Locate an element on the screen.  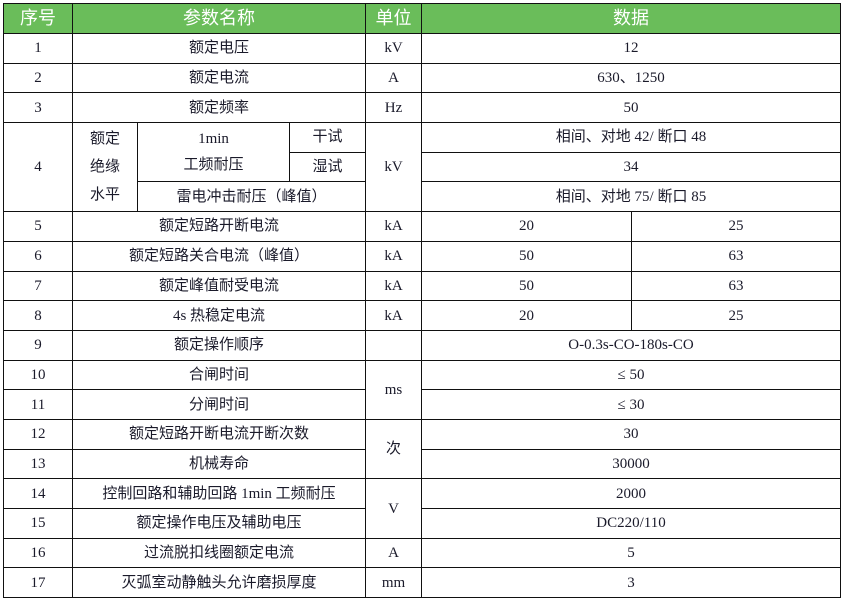
row-name: 额定操作电压及辅助电压 is located at coordinates (219, 523).